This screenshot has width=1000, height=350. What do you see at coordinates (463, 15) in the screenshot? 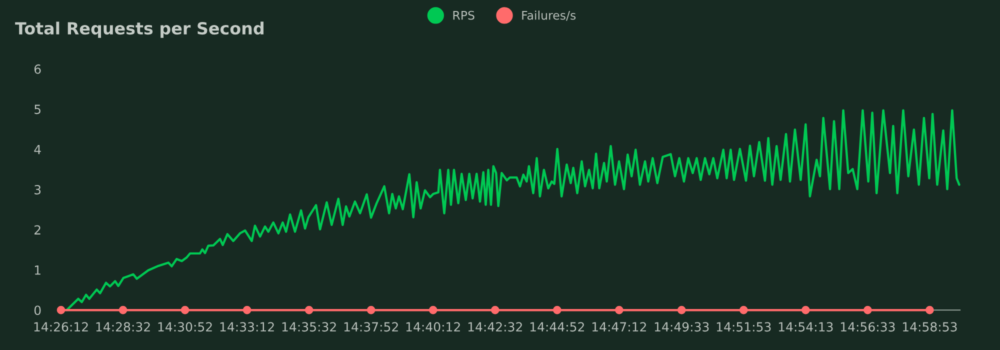
I see `legend-label: RPS` at bounding box center [463, 15].